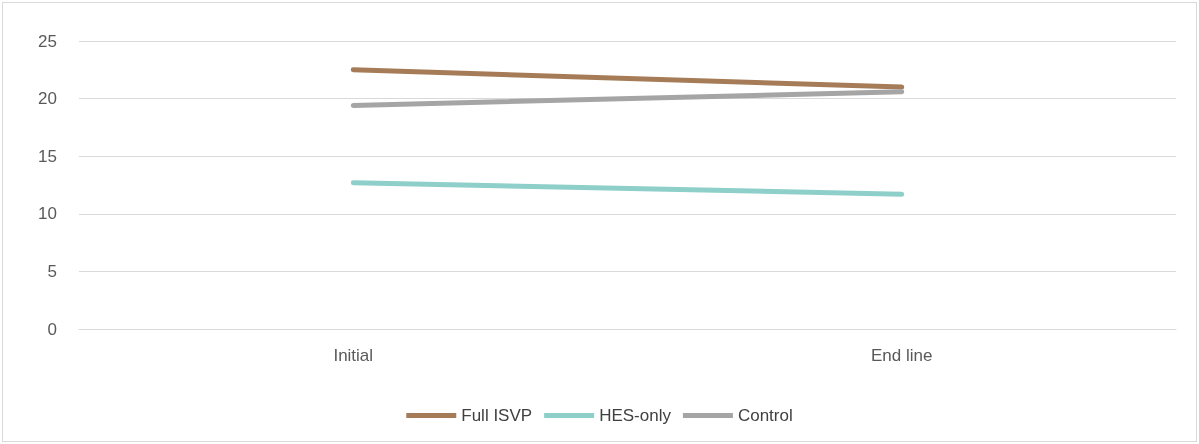 The height and width of the screenshot is (444, 1199). Describe the element at coordinates (635, 415) in the screenshot. I see `legend-label: HES-only` at that location.